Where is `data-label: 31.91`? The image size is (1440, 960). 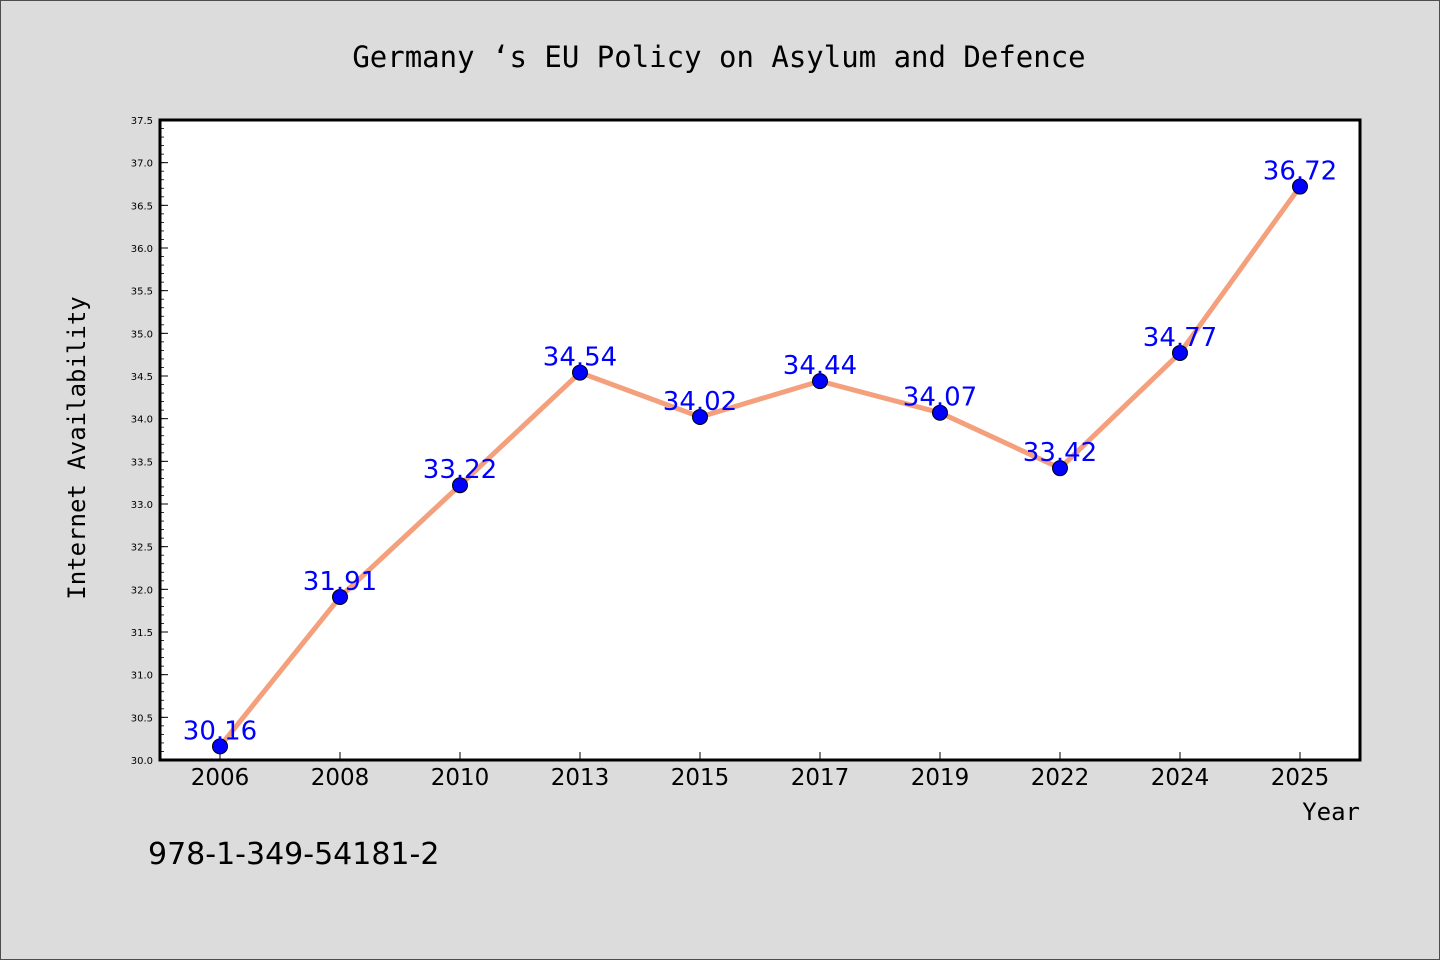
data-label: 31.91 is located at coordinates (340, 582).